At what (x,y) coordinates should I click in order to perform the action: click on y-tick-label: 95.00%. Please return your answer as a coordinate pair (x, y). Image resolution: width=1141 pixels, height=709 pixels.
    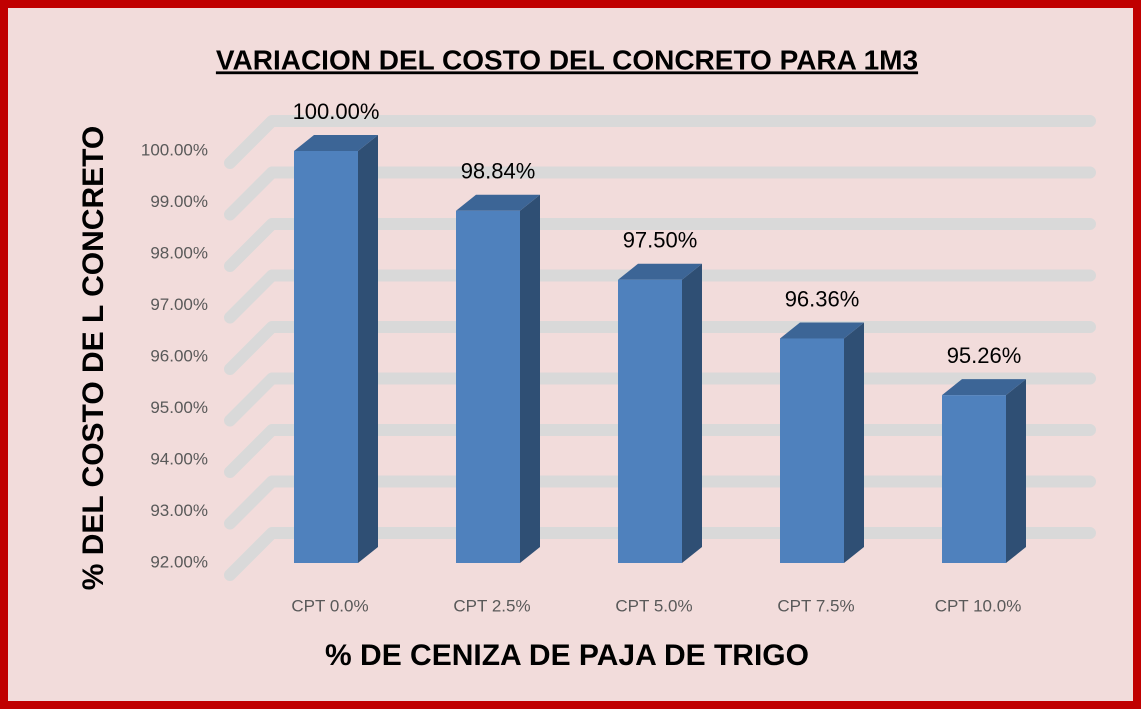
    Looking at the image, I should click on (179, 407).